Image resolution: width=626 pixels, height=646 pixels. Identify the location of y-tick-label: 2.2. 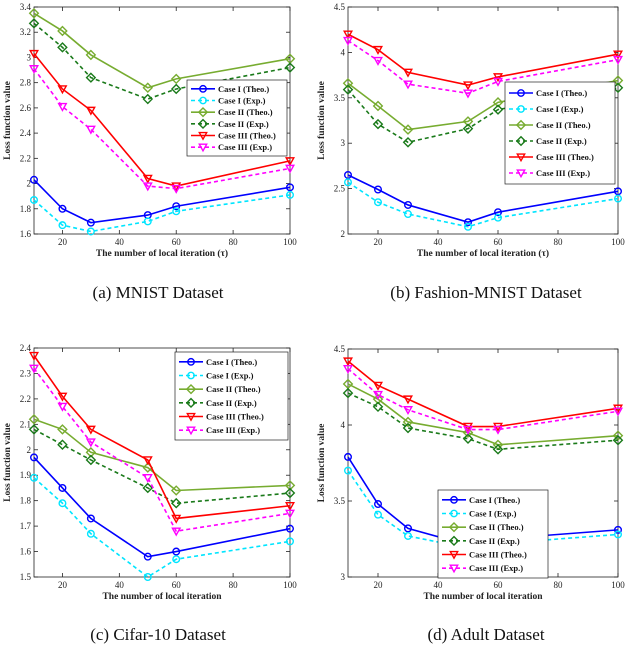
(25, 399).